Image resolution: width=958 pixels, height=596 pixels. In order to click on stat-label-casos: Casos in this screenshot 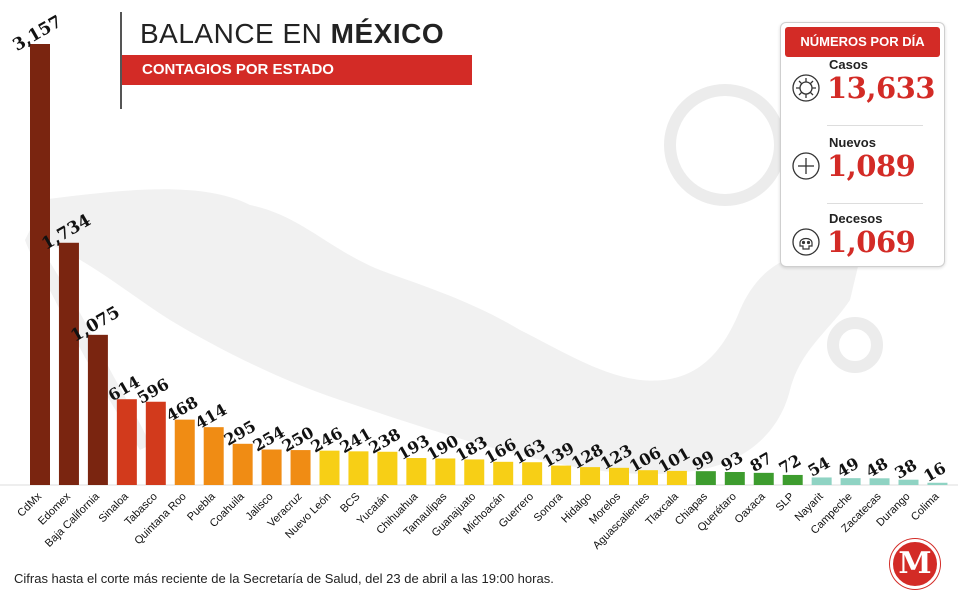, I will do `click(849, 64)`.